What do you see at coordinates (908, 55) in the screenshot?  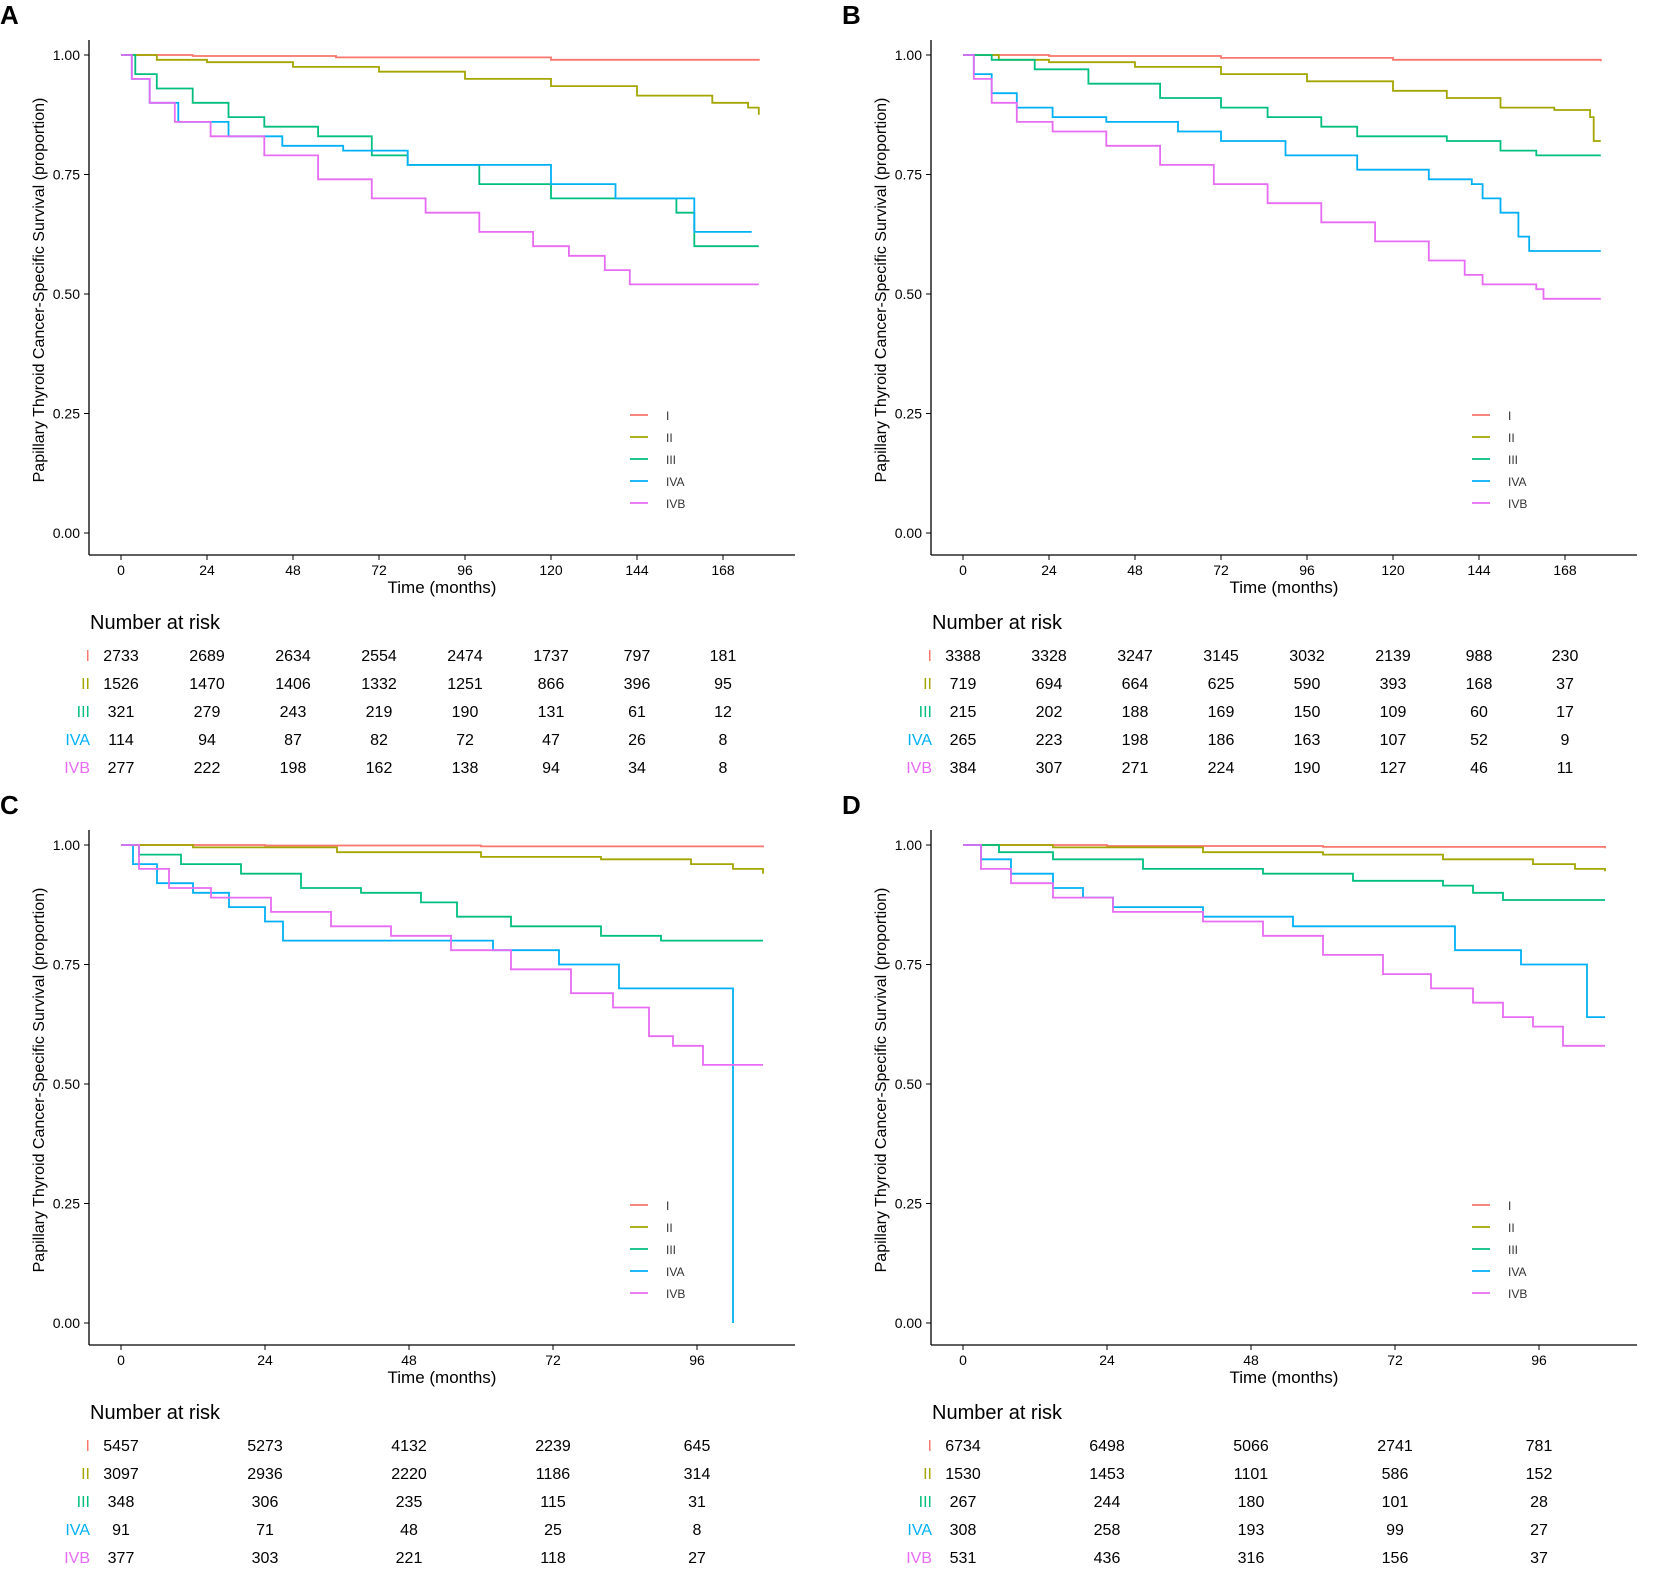 I see `y-tick-label: 1.00` at bounding box center [908, 55].